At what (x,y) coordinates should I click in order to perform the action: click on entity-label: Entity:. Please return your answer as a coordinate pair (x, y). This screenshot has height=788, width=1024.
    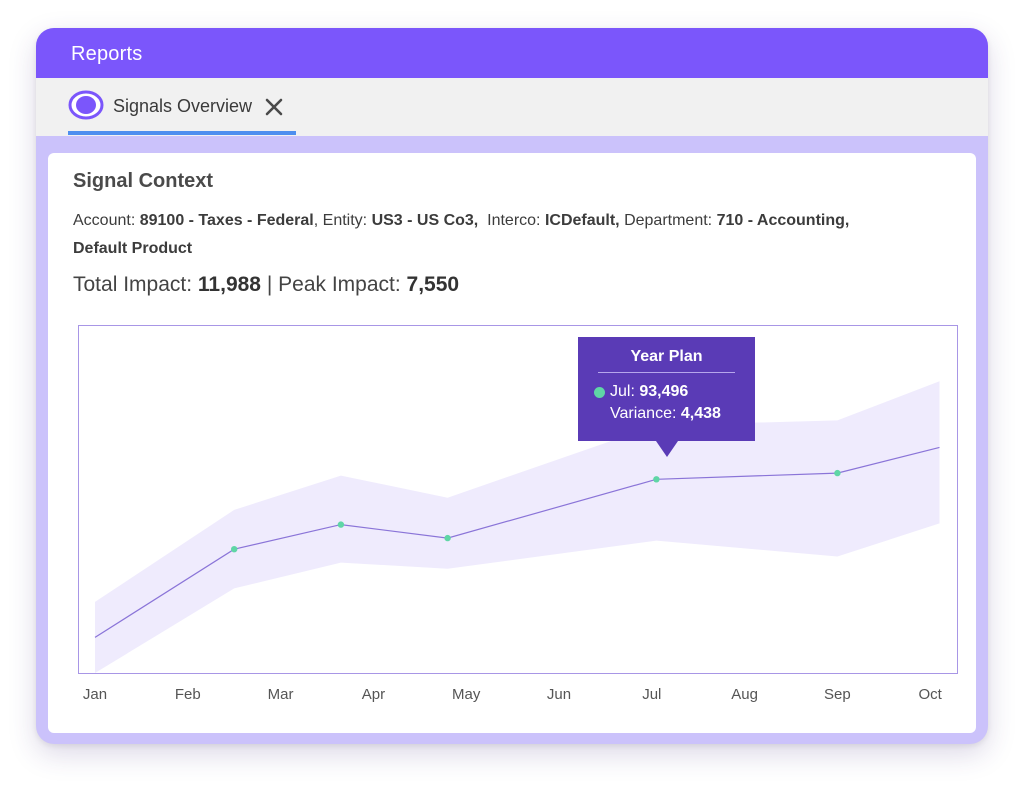
    Looking at the image, I should click on (345, 220).